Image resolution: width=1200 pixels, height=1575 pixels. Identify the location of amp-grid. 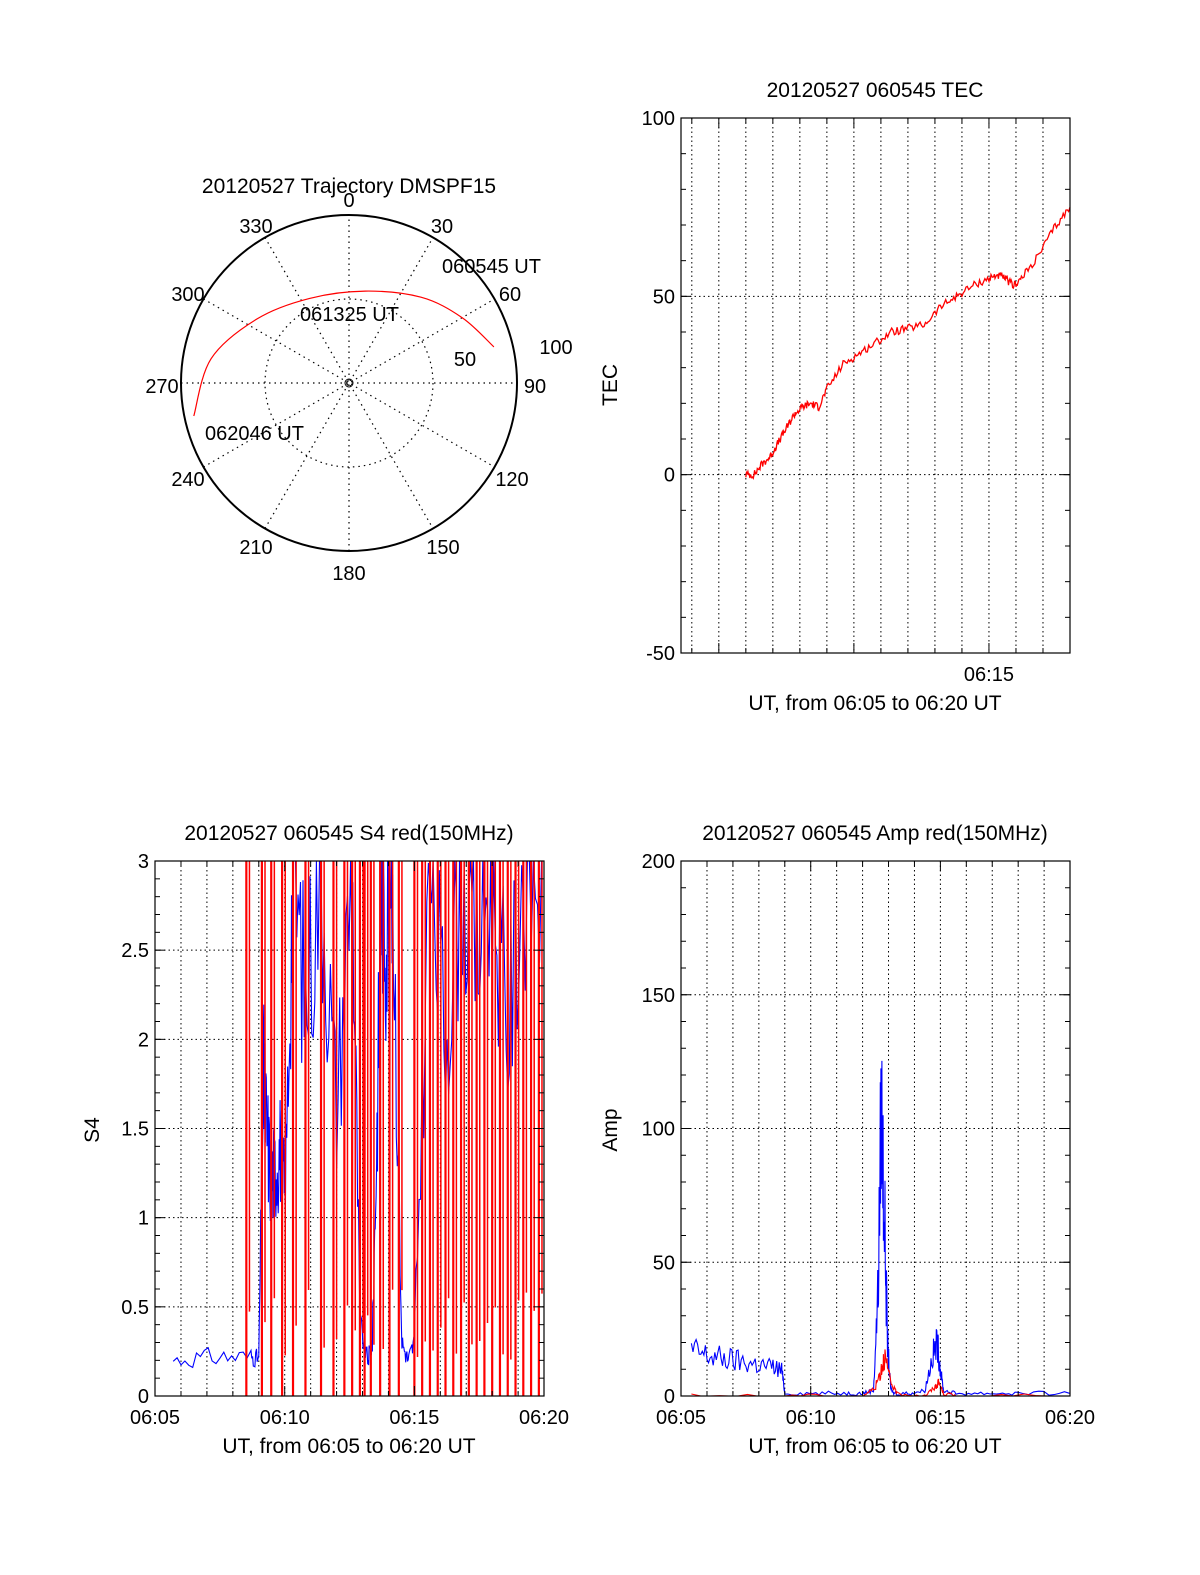
(875, 1128).